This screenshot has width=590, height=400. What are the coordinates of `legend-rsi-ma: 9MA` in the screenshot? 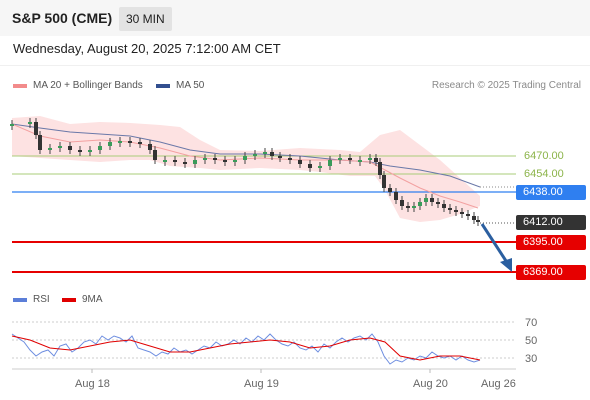 It's located at (82, 299).